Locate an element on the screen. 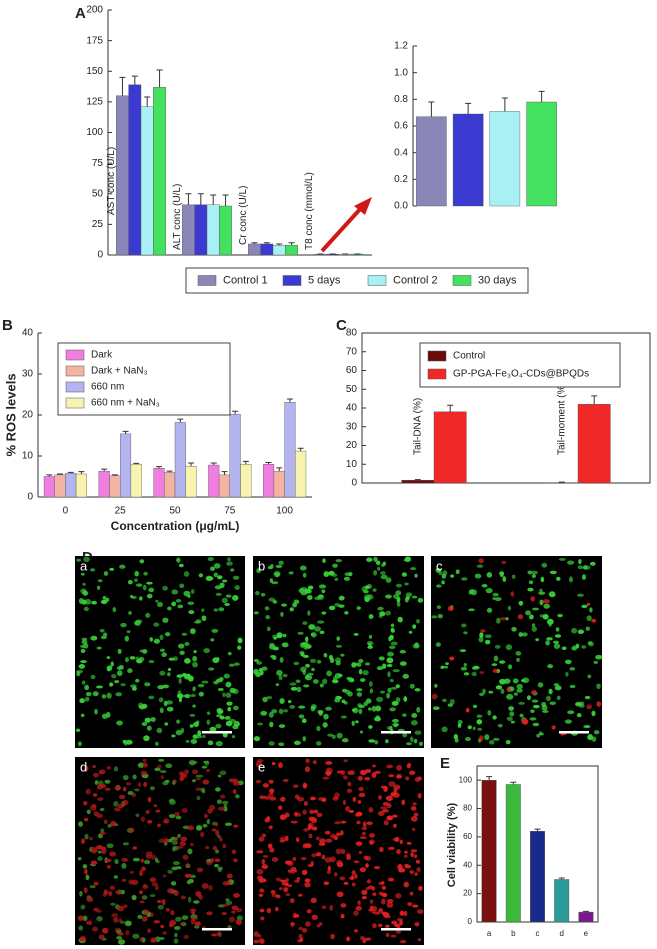 The image size is (657, 949). y-tick-label: 10 is located at coordinates (352, 464).